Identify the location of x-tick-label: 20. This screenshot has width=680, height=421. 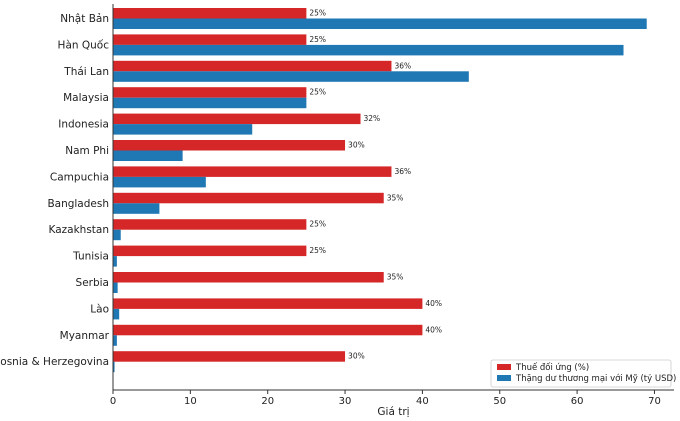
(267, 401).